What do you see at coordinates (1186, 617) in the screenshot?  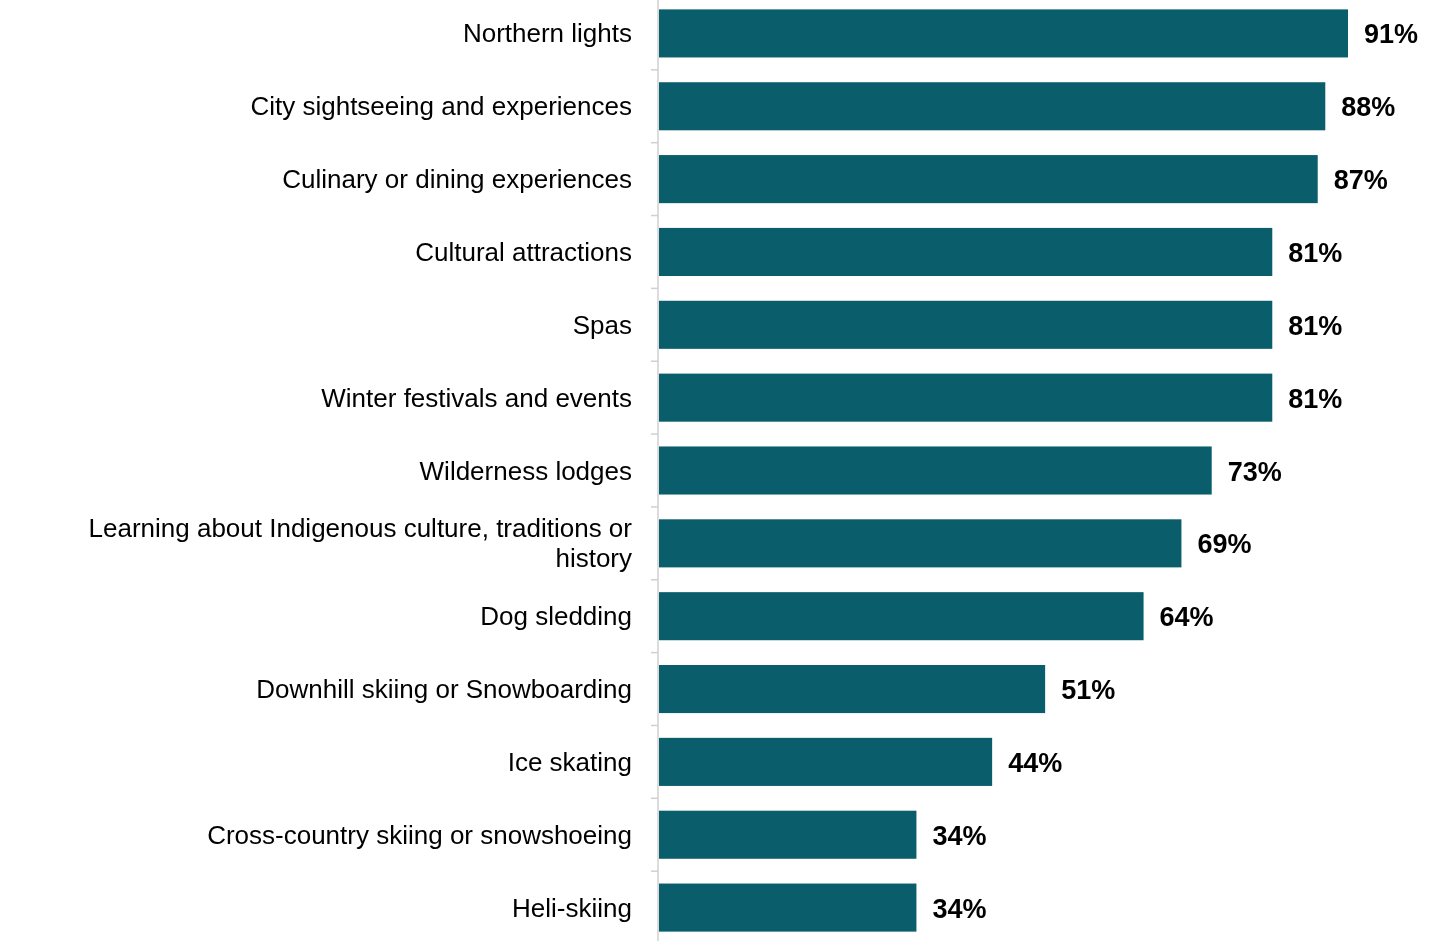 I see `data-label: 64%` at bounding box center [1186, 617].